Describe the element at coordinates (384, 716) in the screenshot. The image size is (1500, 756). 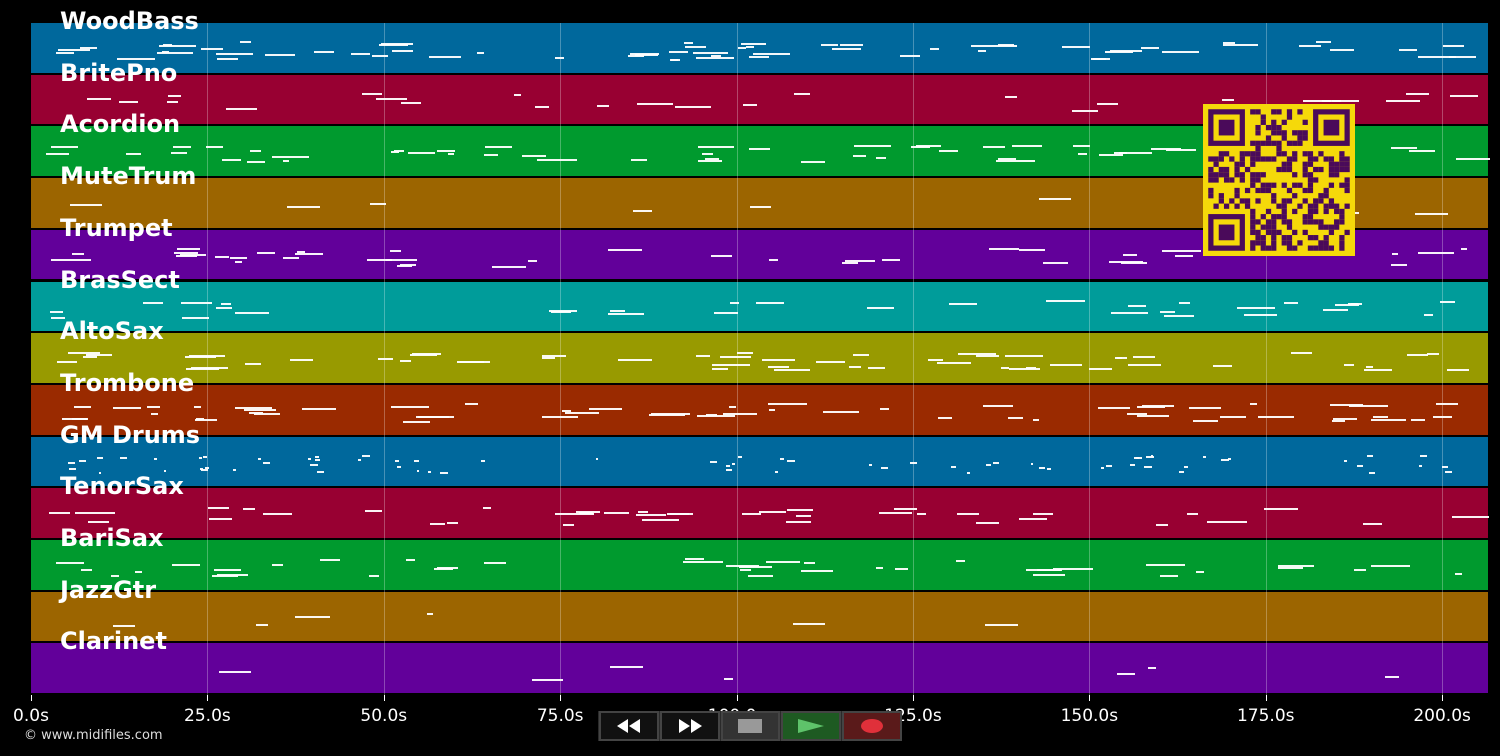
I see `tick-label: 50.0s` at that location.